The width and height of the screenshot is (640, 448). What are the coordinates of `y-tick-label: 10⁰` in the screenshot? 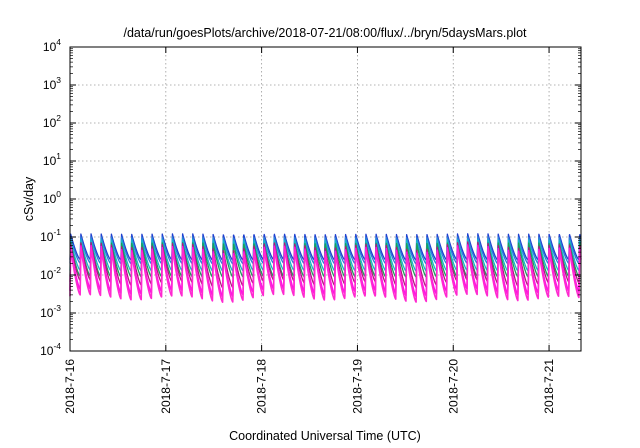 It's located at (52, 197).